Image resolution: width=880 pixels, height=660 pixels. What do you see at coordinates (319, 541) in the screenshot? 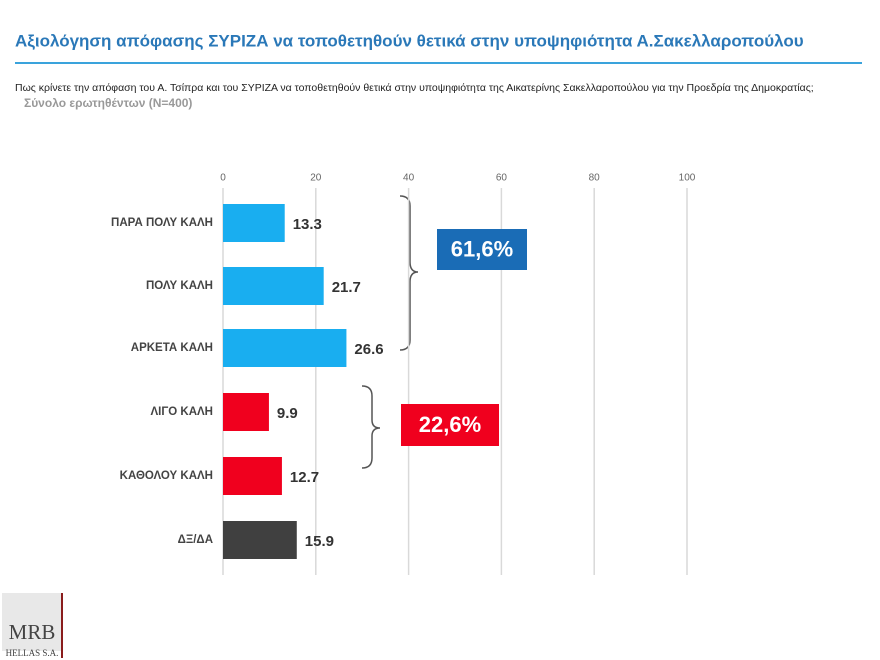
I see `value-label: 15.9` at bounding box center [319, 541].